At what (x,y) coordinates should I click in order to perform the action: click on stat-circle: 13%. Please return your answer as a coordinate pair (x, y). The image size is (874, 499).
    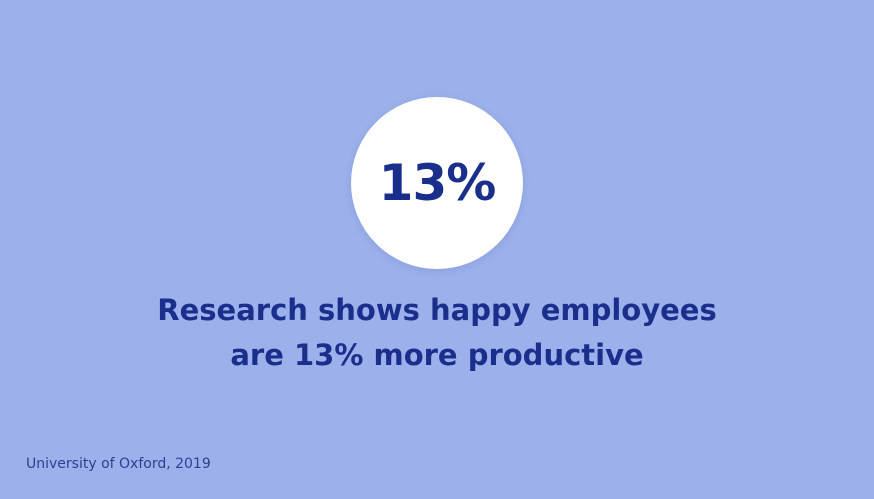
    Looking at the image, I should click on (437, 183).